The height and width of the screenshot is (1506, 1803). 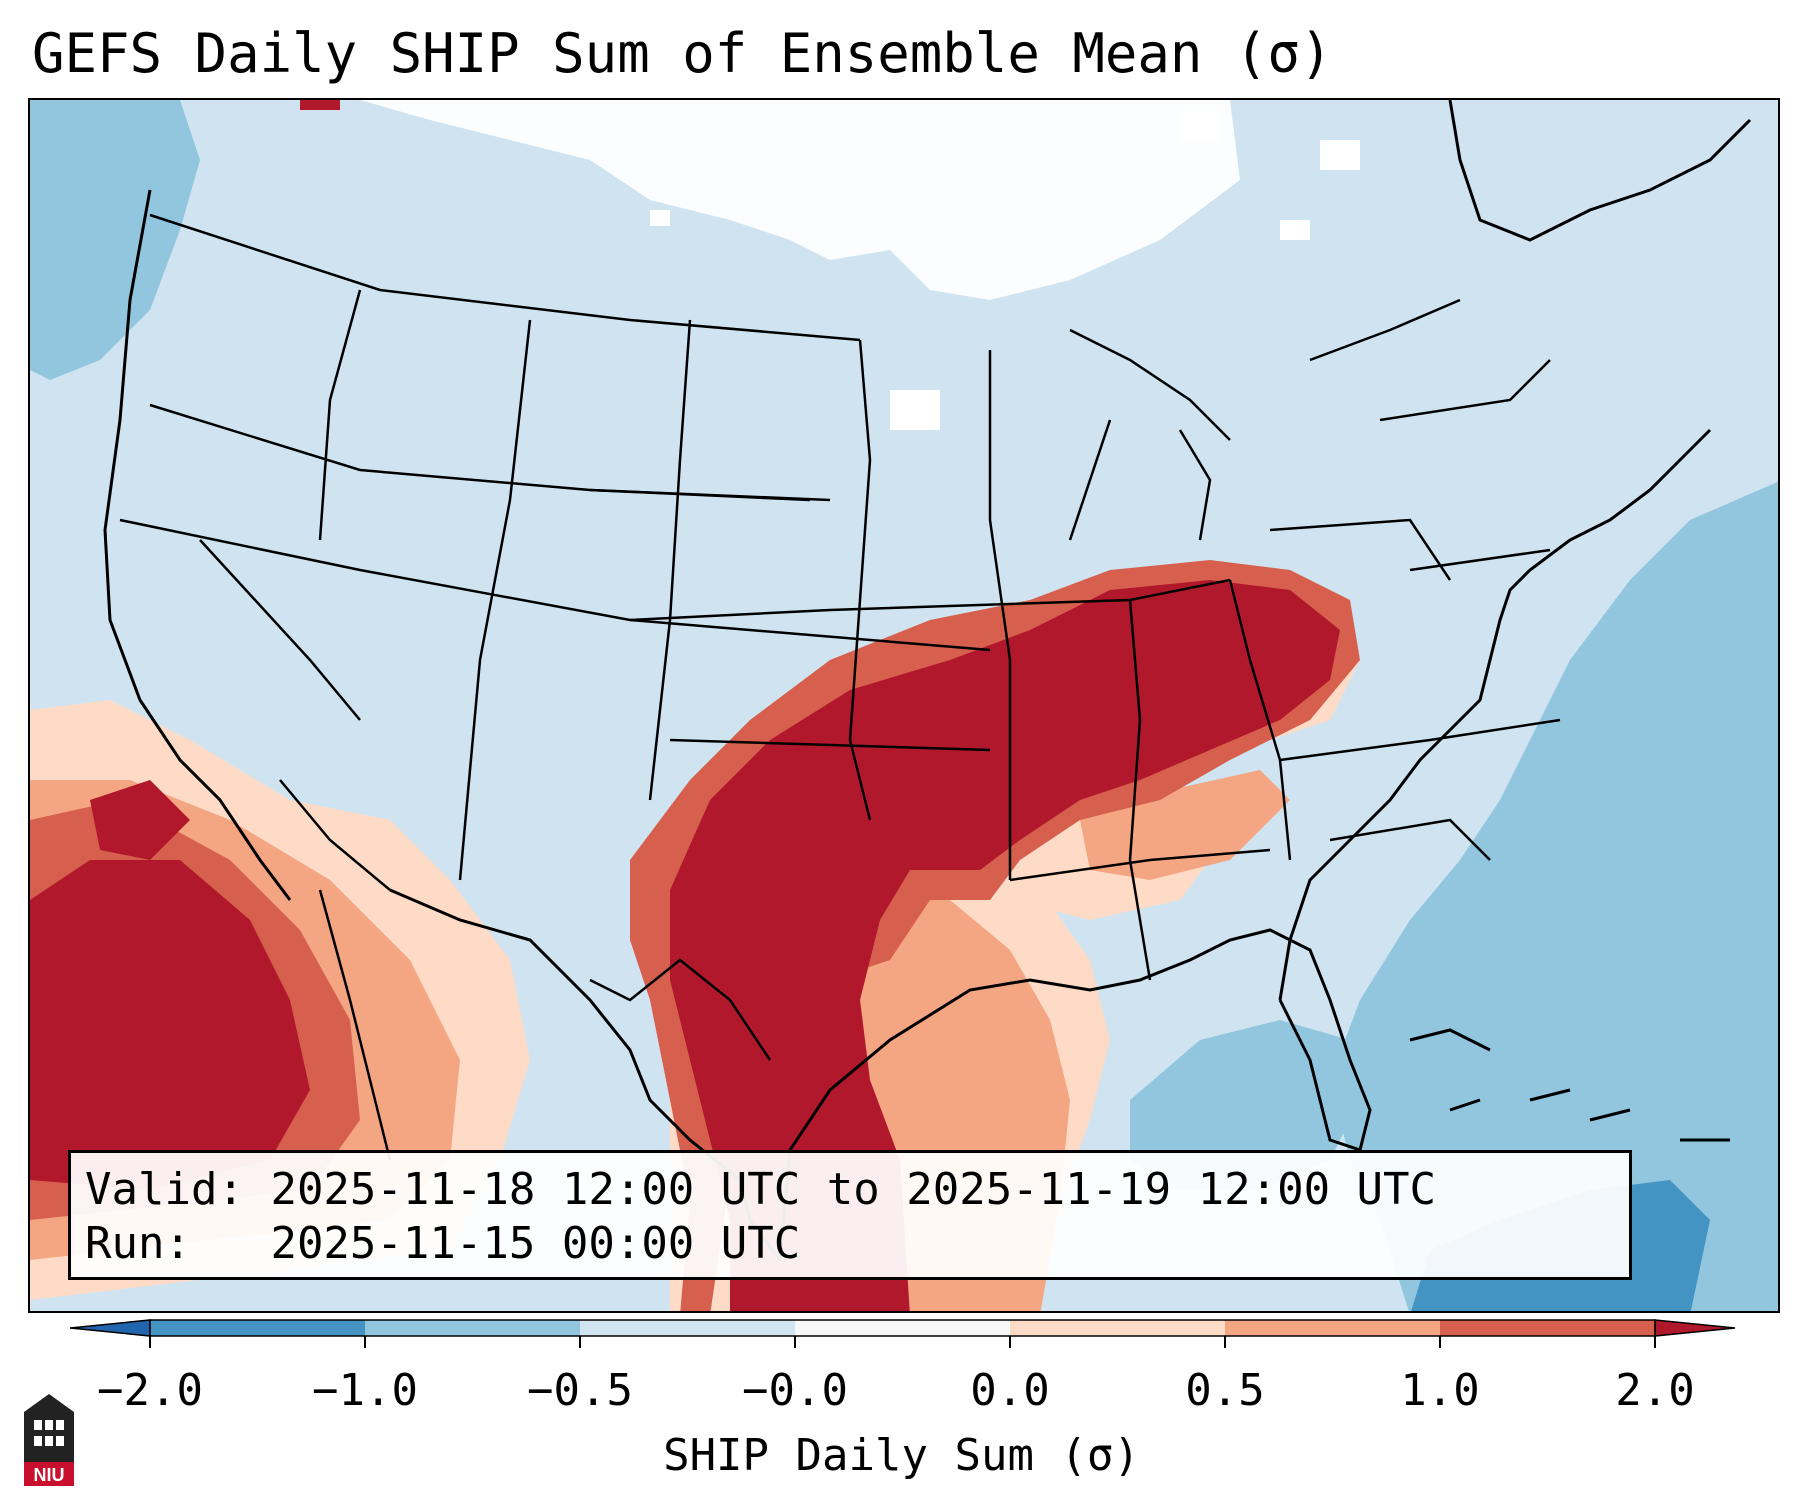 I want to click on colorbar-tick-label: −2.0, so click(x=150, y=1390).